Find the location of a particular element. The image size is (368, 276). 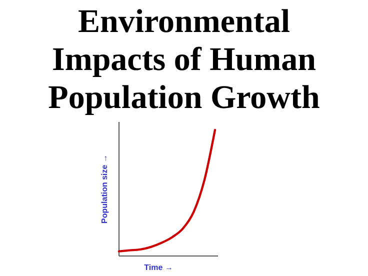

y-axis-title: Population size → is located at coordinates (104, 189).